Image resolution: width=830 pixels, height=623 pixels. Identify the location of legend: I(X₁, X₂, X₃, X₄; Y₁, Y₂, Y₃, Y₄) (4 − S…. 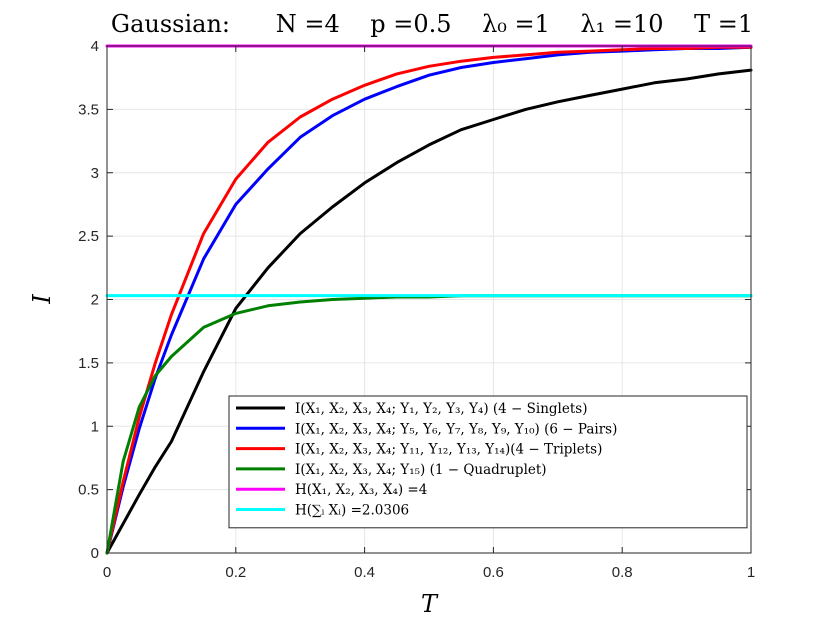
(488, 462).